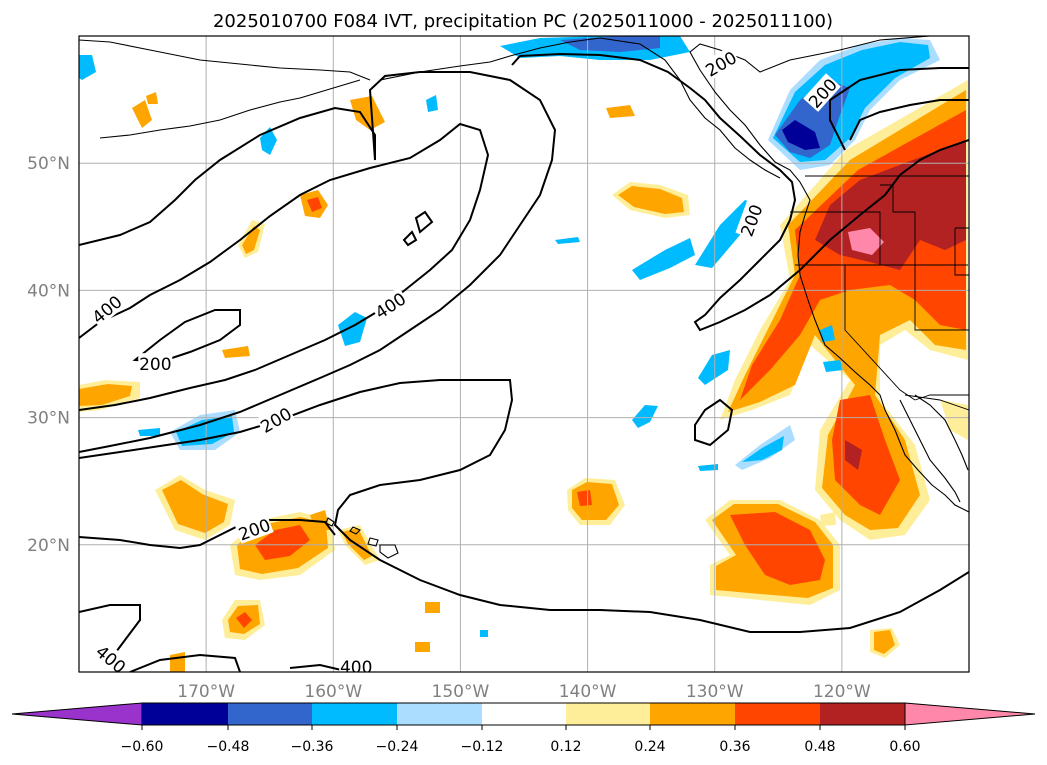 Image resolution: width=1047 pixels, height=765 pixels. I want to click on colorbar-tick-label: 0.48, so click(819, 747).